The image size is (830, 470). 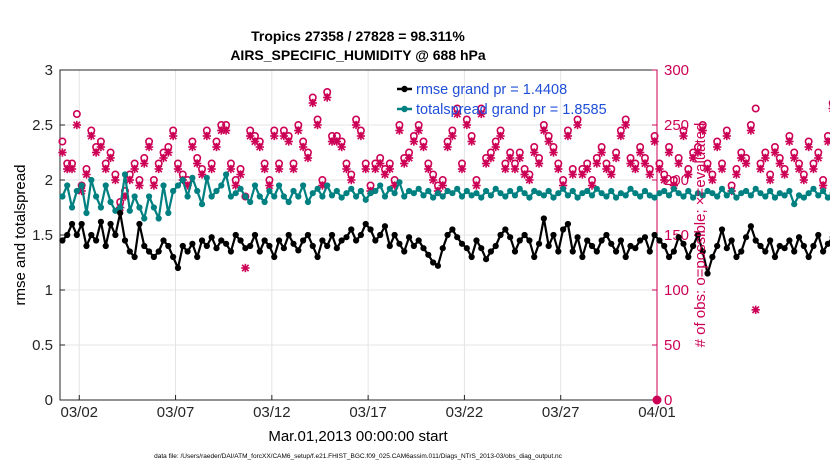 I want to click on x-tick-label: 03/27, so click(x=561, y=412).